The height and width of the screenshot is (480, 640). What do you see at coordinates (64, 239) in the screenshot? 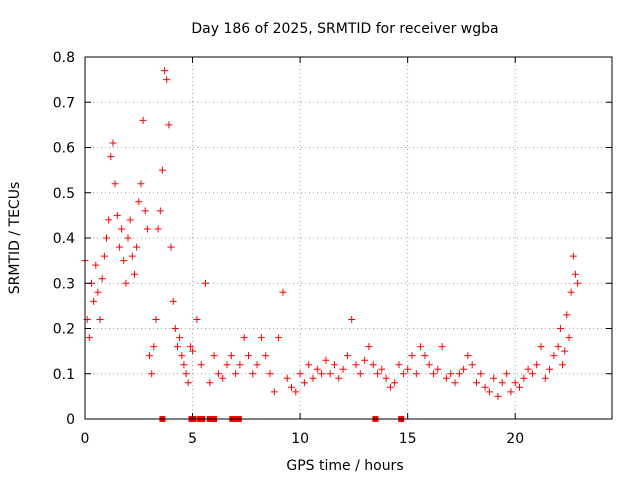
I see `y-tick-label: 0.4` at bounding box center [64, 239].